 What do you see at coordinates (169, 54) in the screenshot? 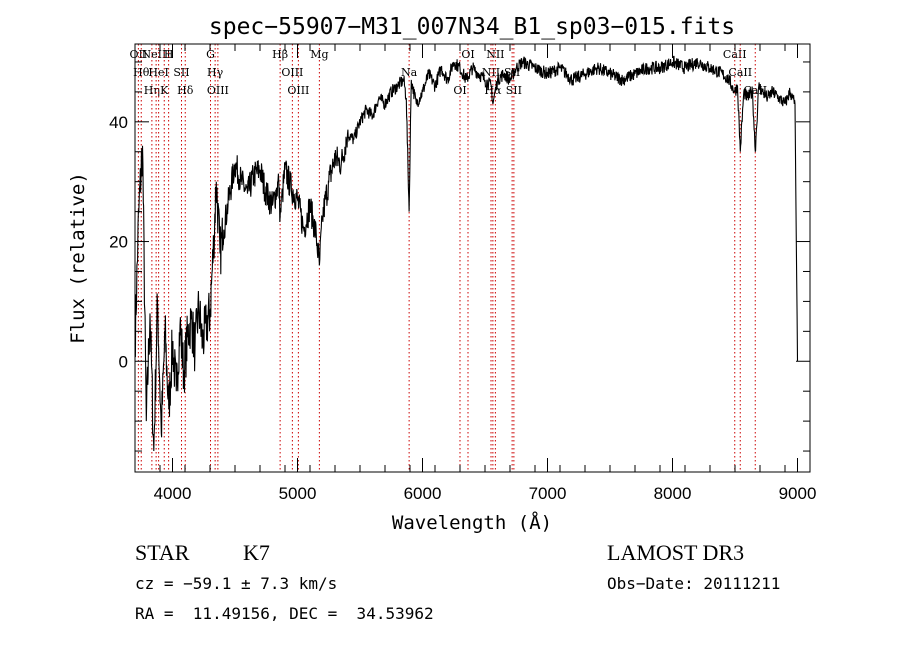
I see `spectral-line-label: H` at bounding box center [169, 54].